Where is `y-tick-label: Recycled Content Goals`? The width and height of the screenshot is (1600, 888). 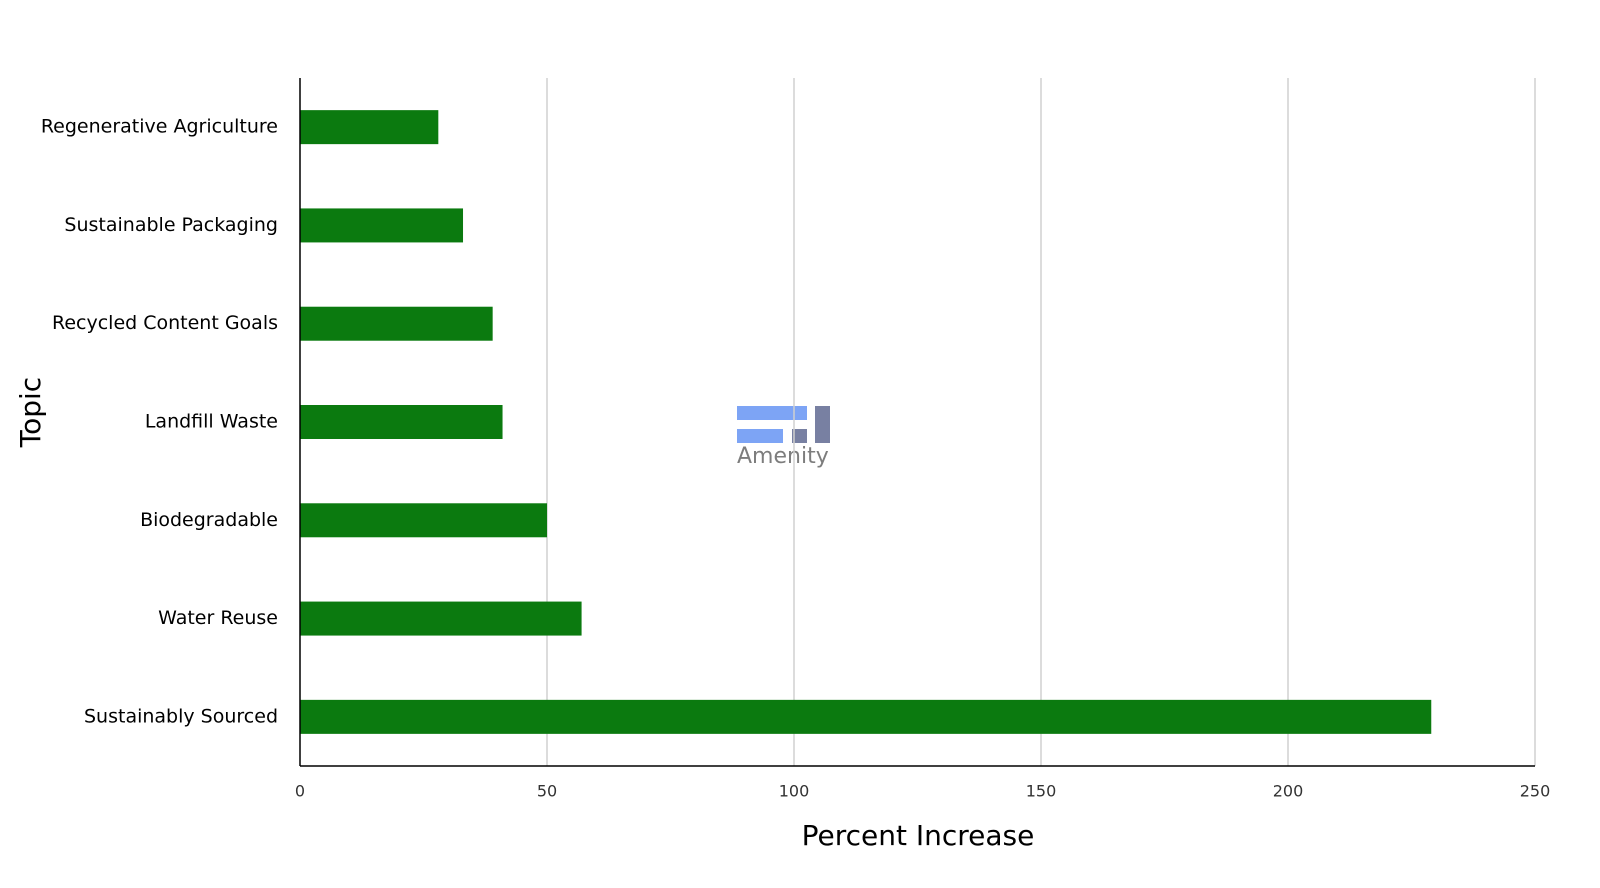
y-tick-label: Recycled Content Goals is located at coordinates (165, 323).